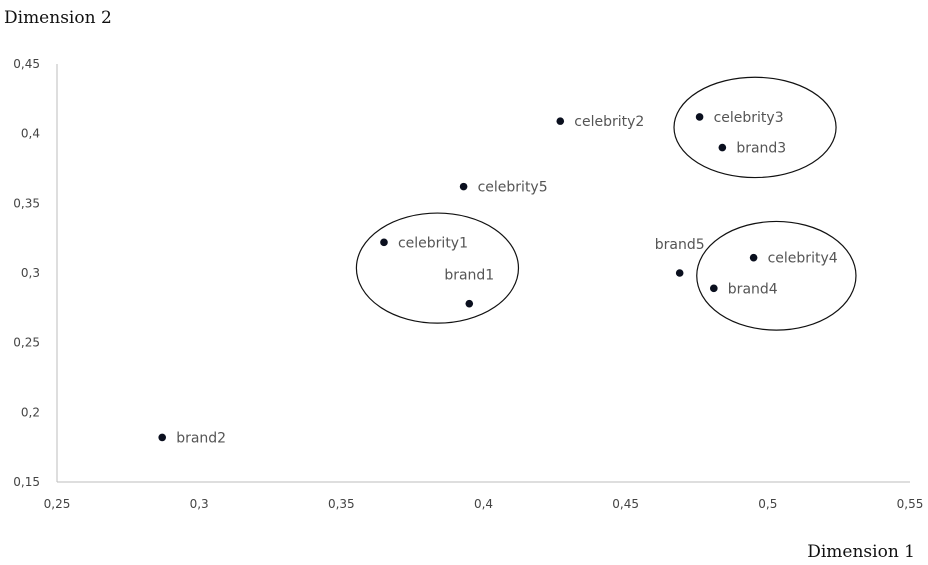 This screenshot has width=928, height=565. I want to click on point-label-brand2: brand2, so click(201, 438).